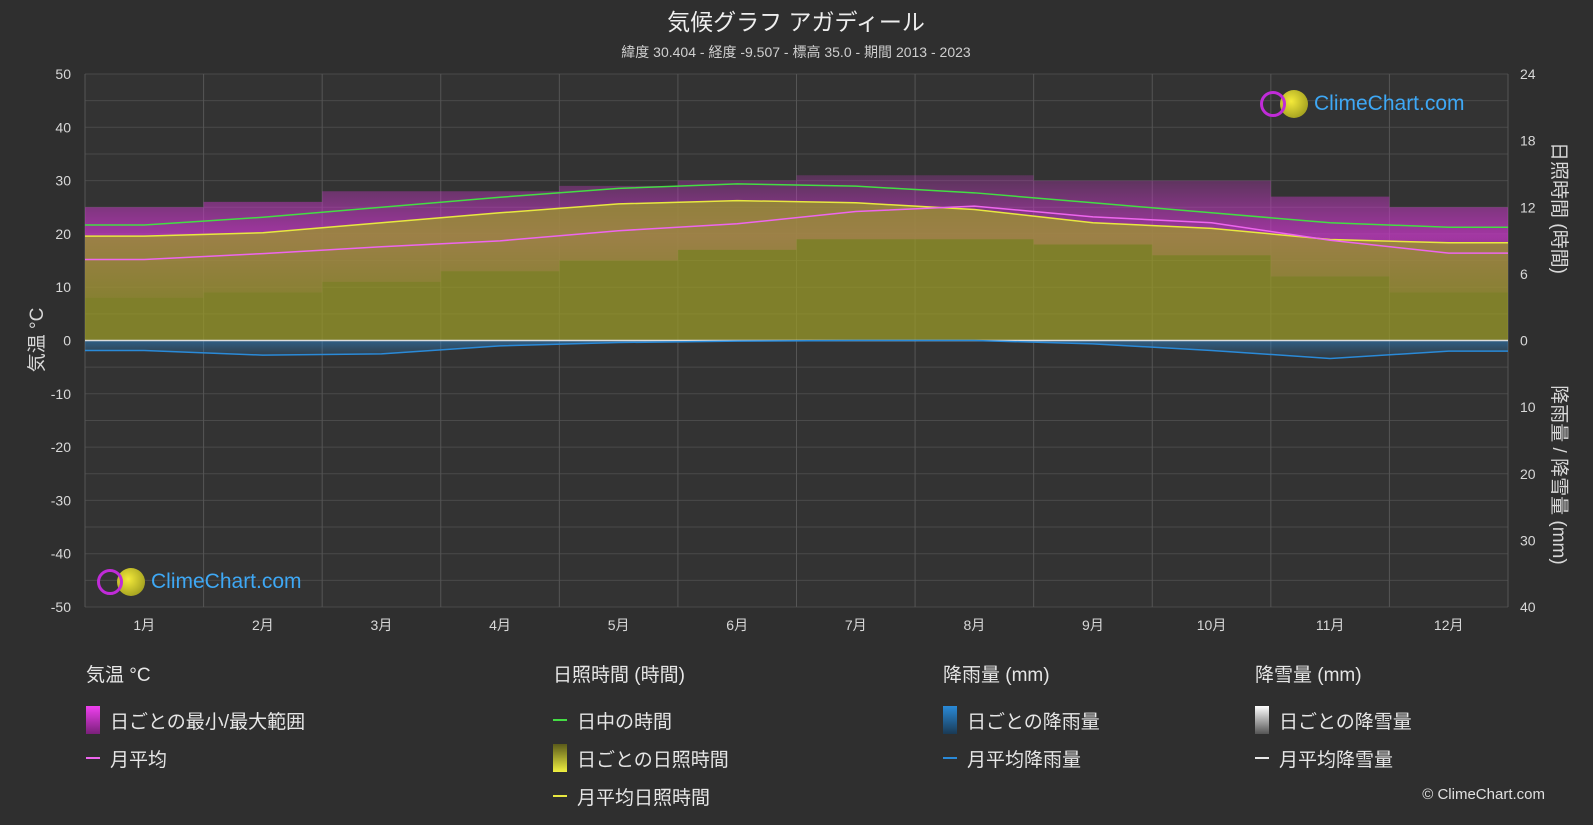  What do you see at coordinates (208, 722) in the screenshot?
I see `legend-label: 日ごとの最小/最大範囲` at bounding box center [208, 722].